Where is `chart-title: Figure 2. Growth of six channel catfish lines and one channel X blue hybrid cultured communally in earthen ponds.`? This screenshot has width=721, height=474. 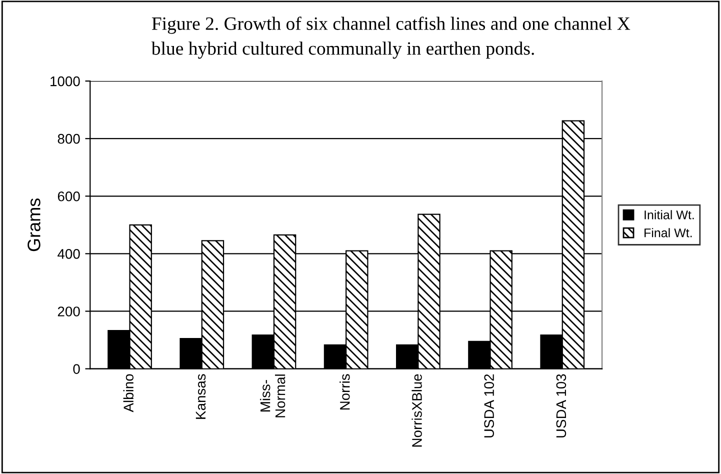
chart-title: Figure 2. Growth of six channel catfish lines and one channel X blue hybrid cultured communally in earthen ponds. is located at coordinates (390, 37).